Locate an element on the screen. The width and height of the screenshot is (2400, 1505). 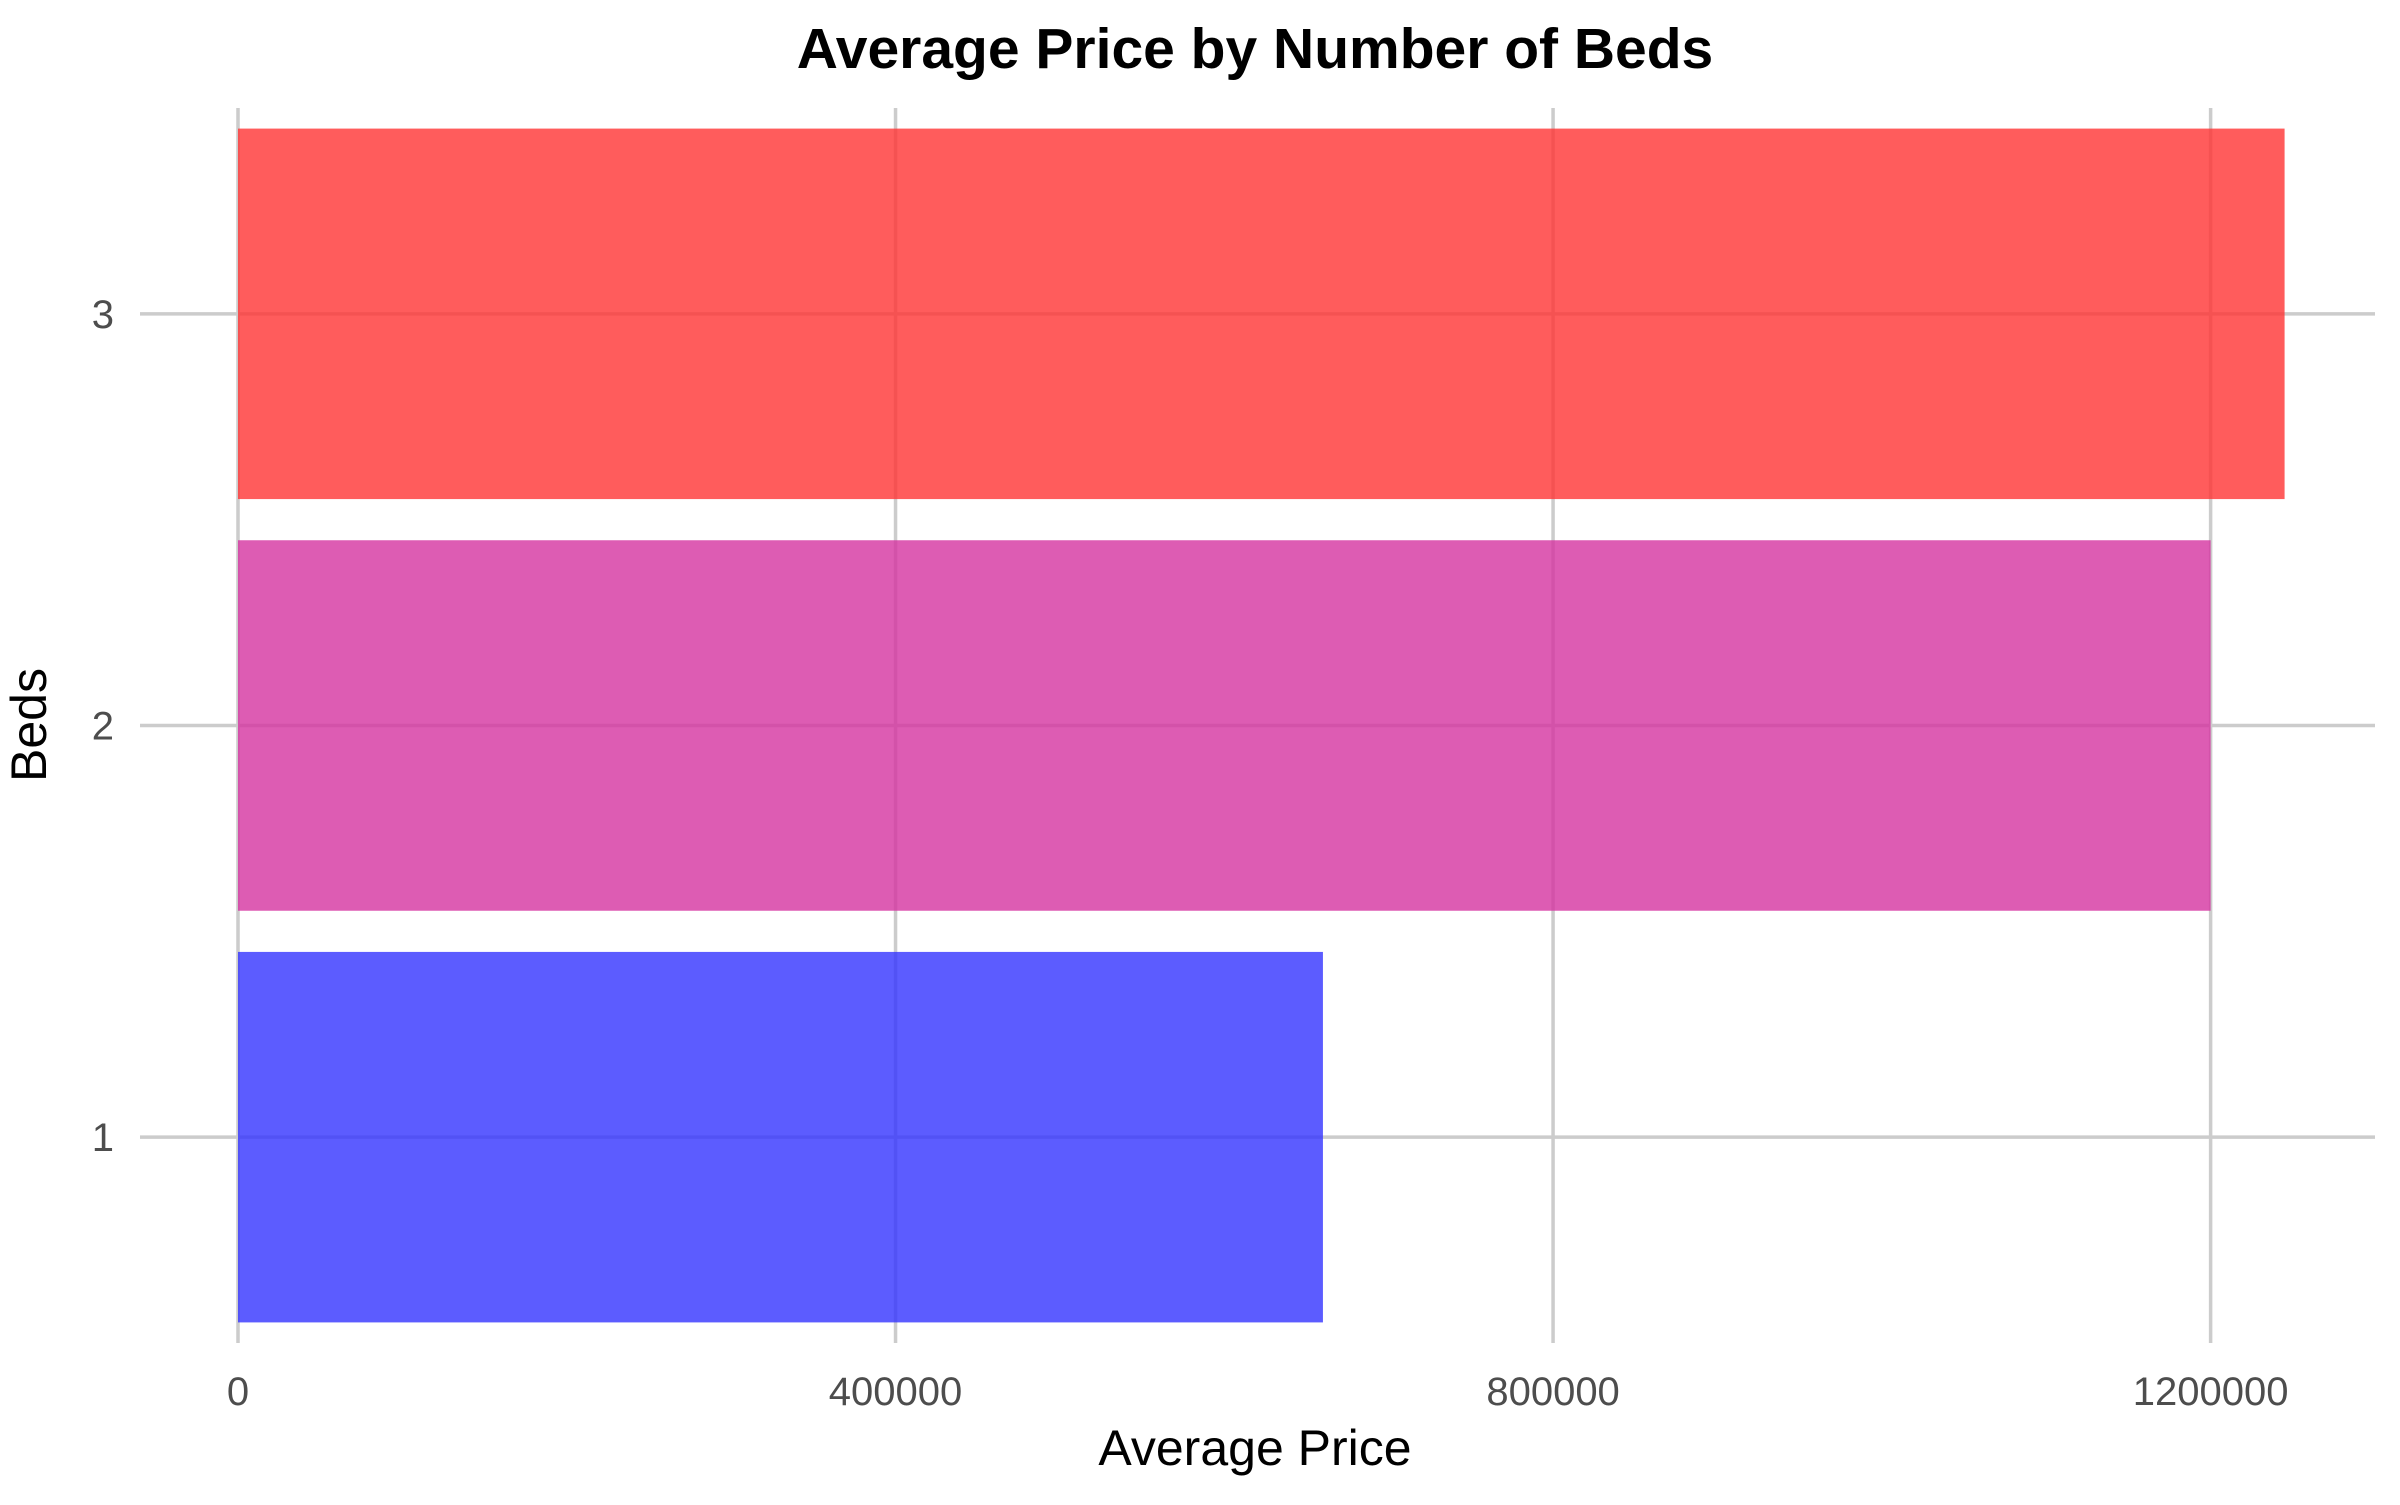
chart-title: Average Price by Number of Beds is located at coordinates (1255, 49).